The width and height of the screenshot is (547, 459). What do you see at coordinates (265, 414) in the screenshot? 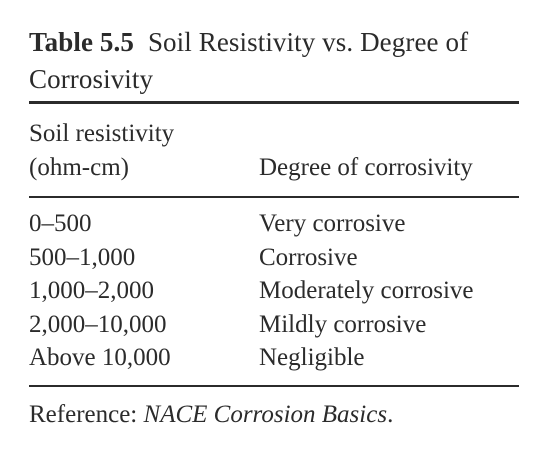
I see `reference-source: NACE Corrosion Basics` at bounding box center [265, 414].